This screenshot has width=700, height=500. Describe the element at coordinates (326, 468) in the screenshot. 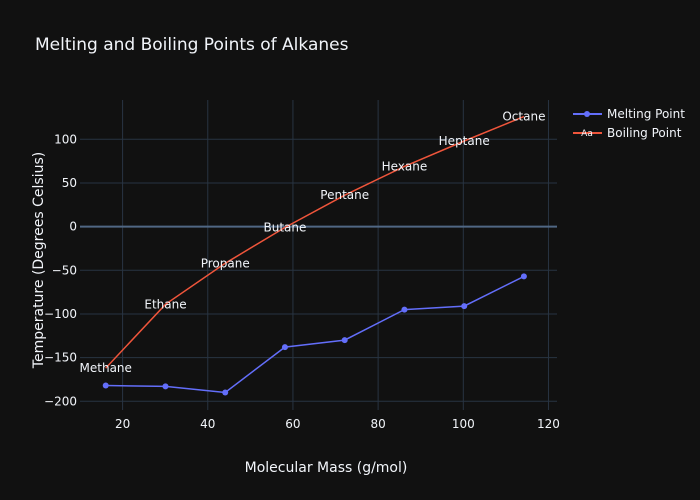

I see `x-axis-title: Molecular Mass (g/mol)` at that location.